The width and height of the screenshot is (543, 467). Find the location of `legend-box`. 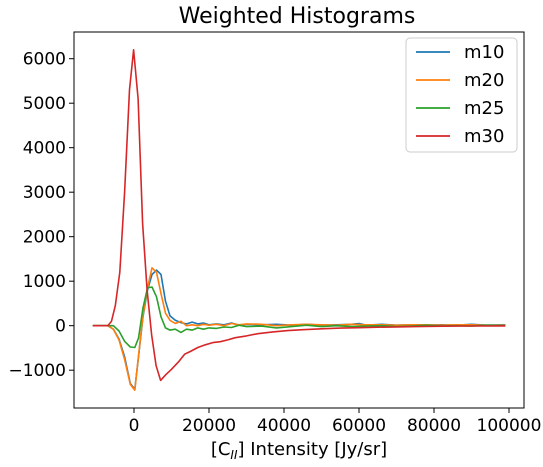

legend-box is located at coordinates (461, 95).